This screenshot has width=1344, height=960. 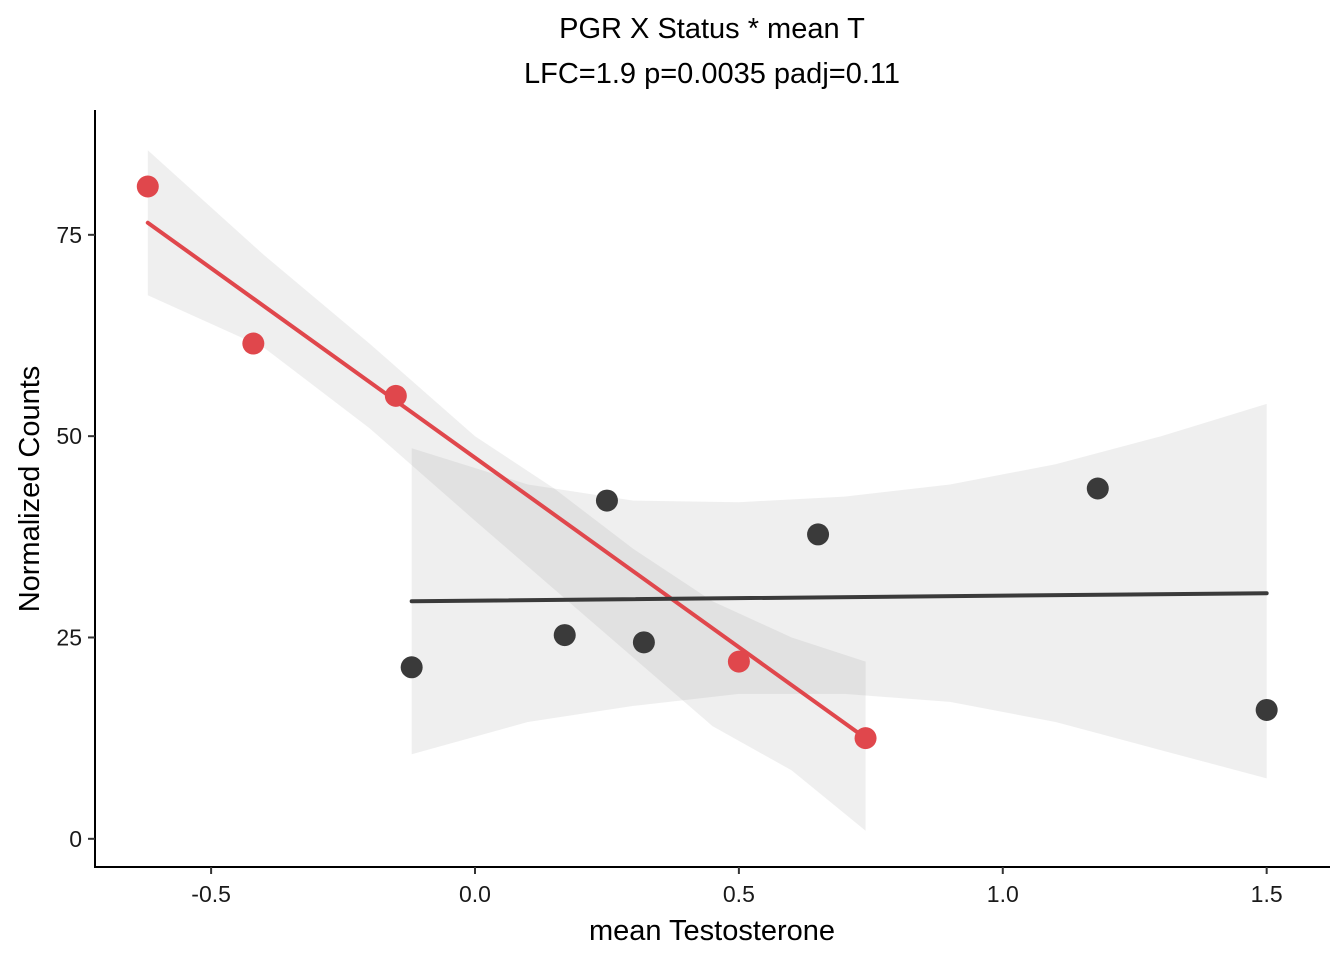 What do you see at coordinates (712, 29) in the screenshot?
I see `chart-title: PGR X Status * mean T` at bounding box center [712, 29].